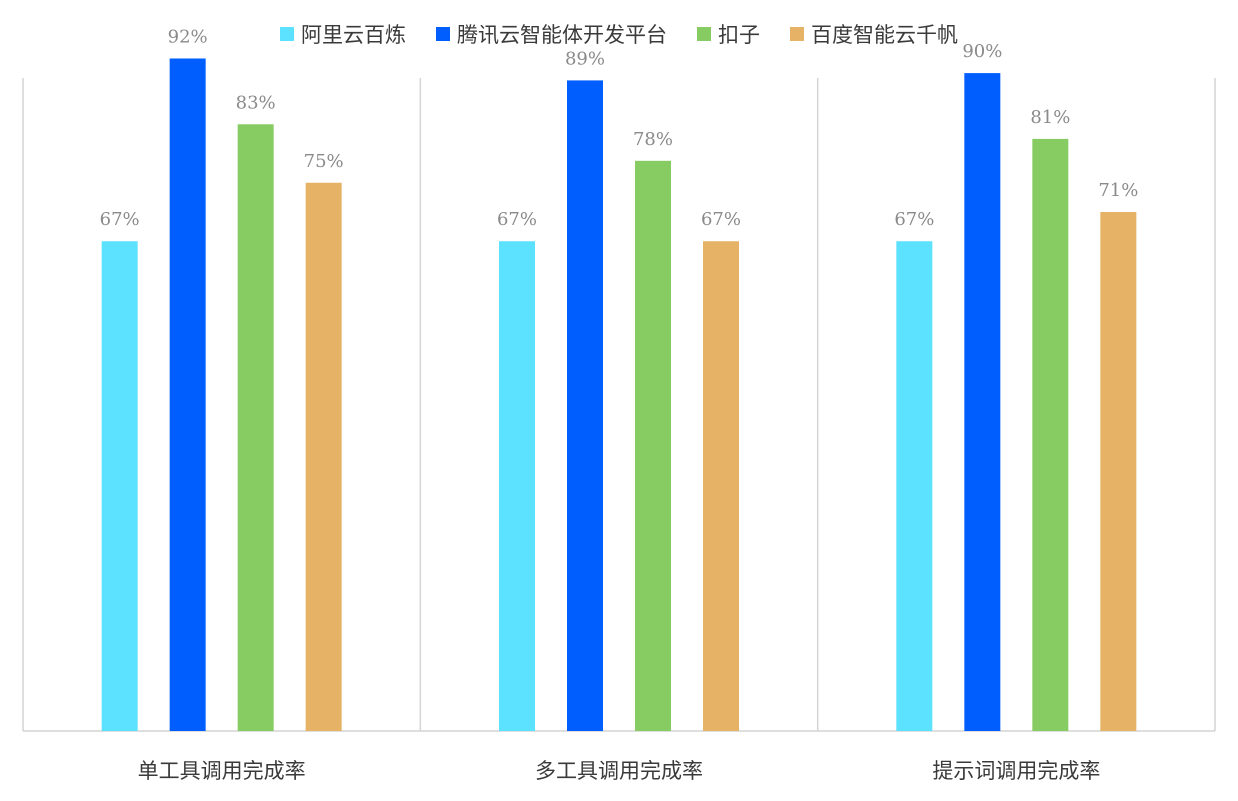  Describe the element at coordinates (1050, 117) in the screenshot. I see `data-label: 81%` at that location.